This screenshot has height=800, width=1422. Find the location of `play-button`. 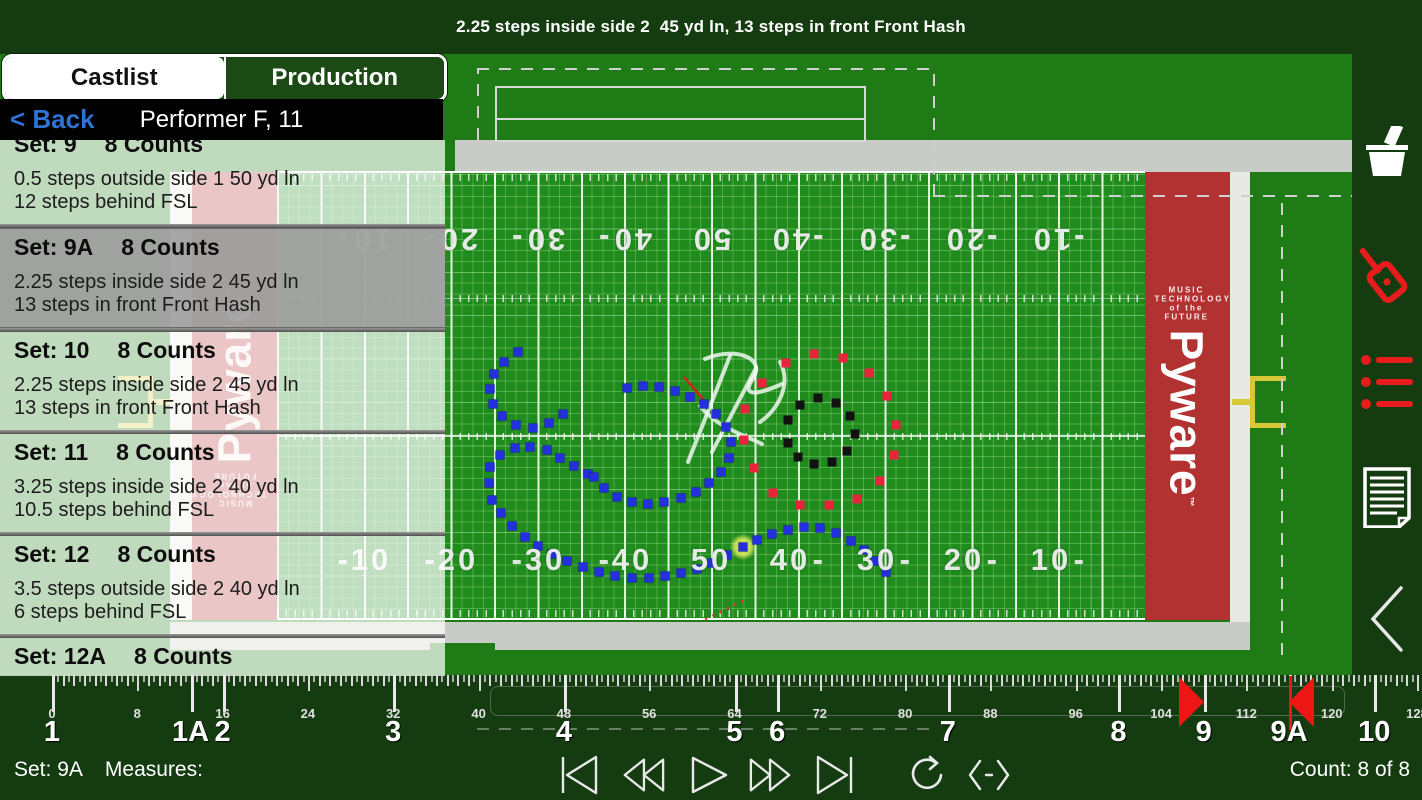

play-button is located at coordinates (707, 775).